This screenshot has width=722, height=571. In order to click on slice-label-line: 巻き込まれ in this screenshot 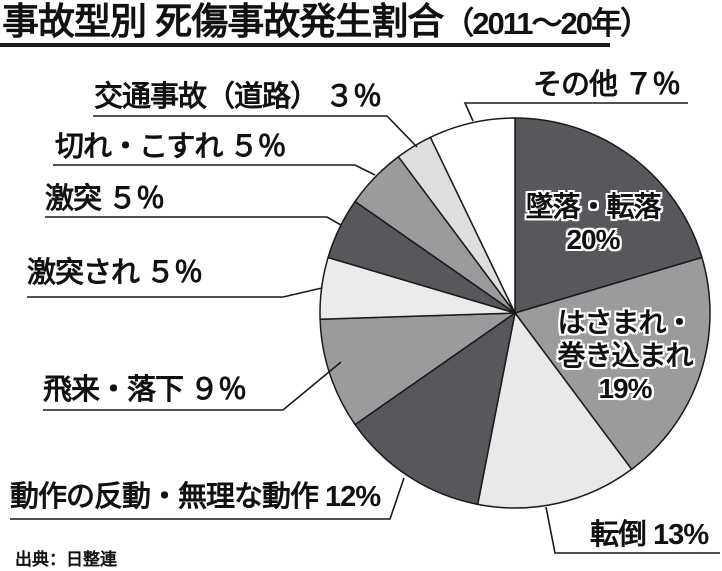, I will do `click(625, 355)`.